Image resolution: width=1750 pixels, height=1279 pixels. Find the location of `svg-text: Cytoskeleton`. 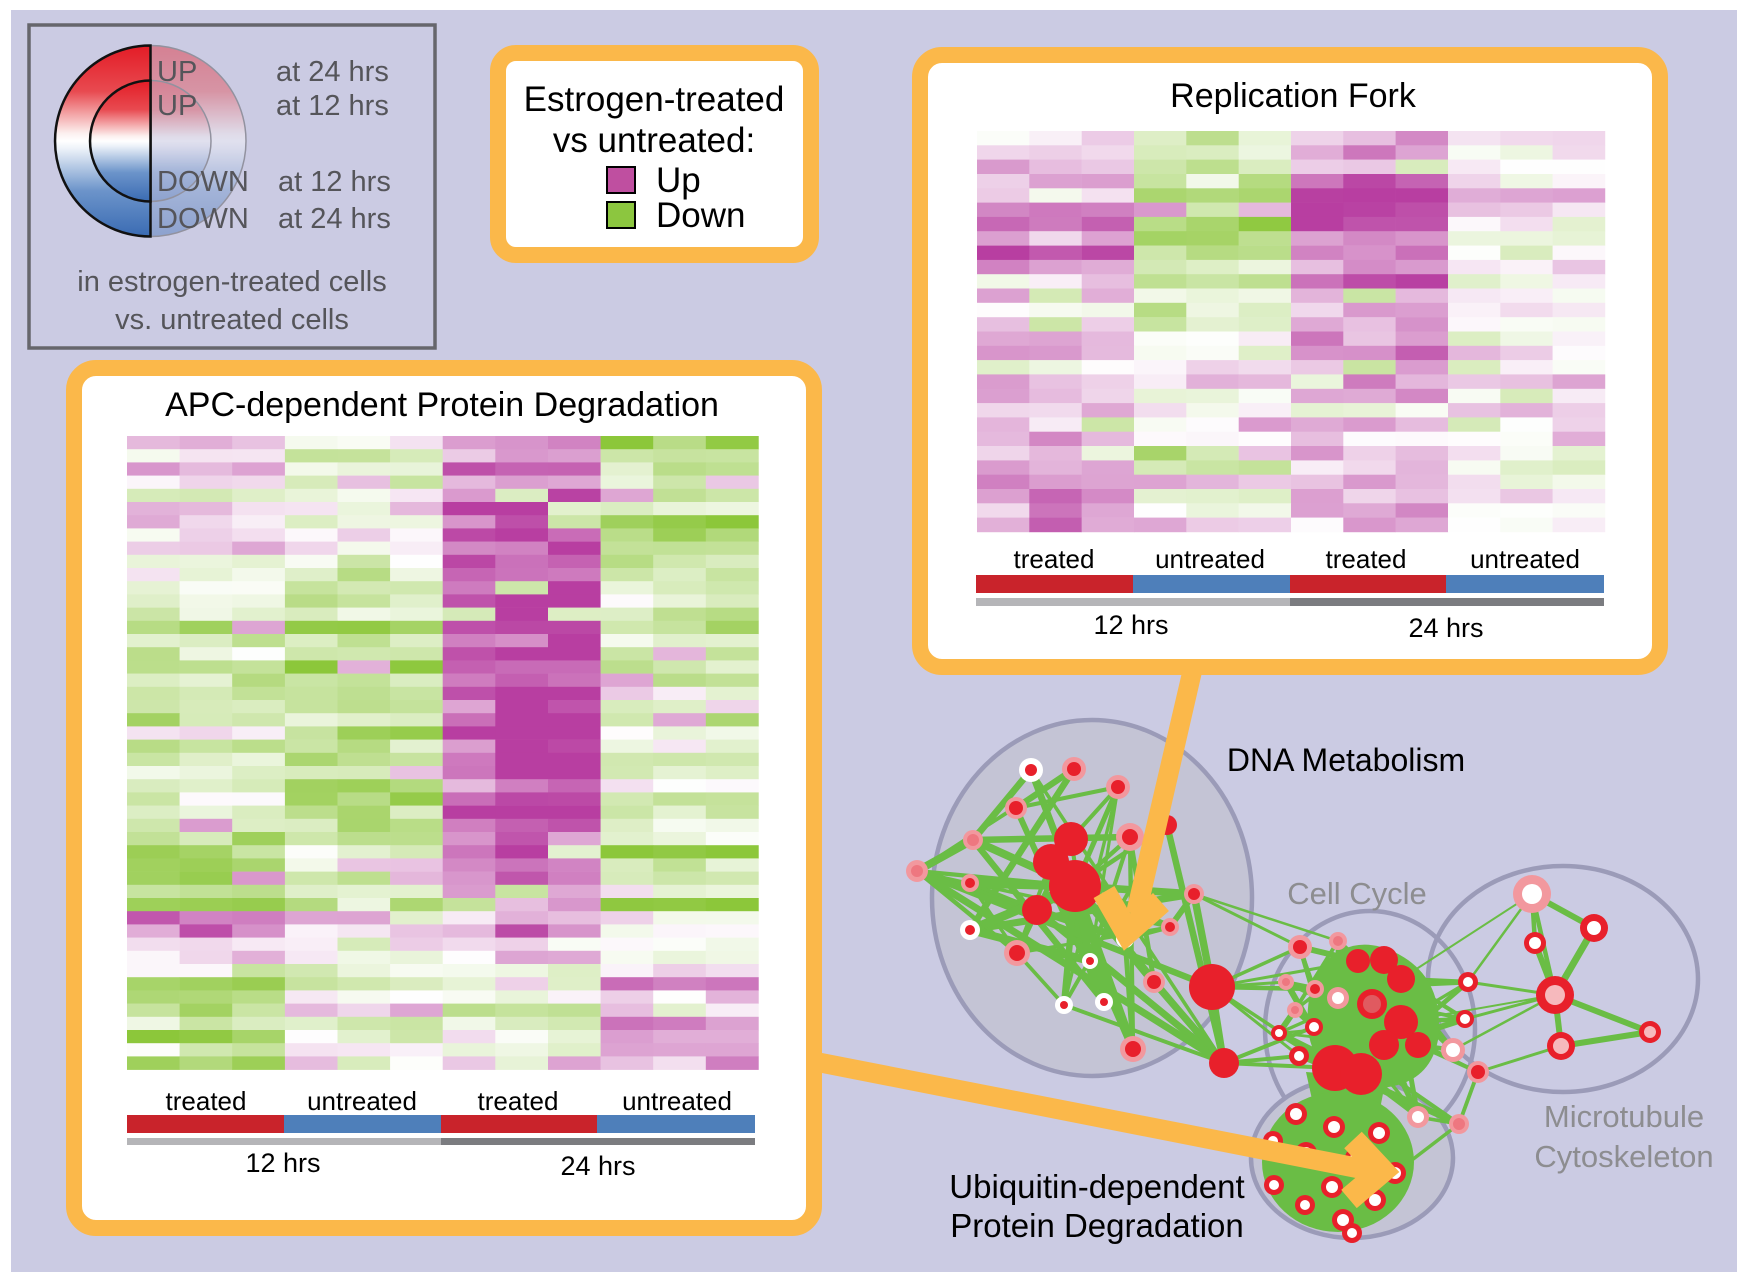

svg-text: Cytoskeleton is located at coordinates (1623, 1156).